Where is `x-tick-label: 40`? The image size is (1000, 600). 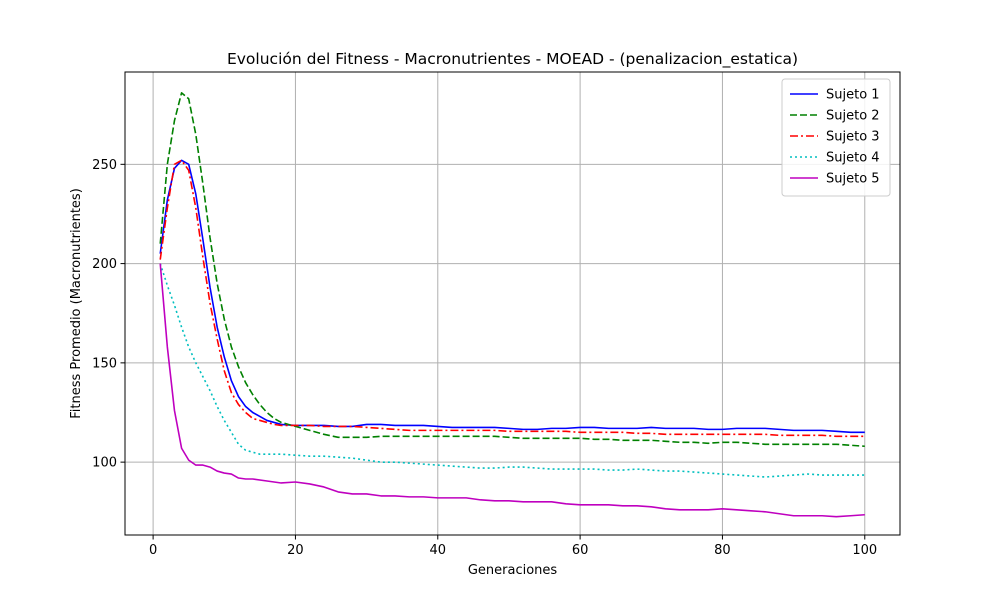
x-tick-label: 40 is located at coordinates (438, 550).